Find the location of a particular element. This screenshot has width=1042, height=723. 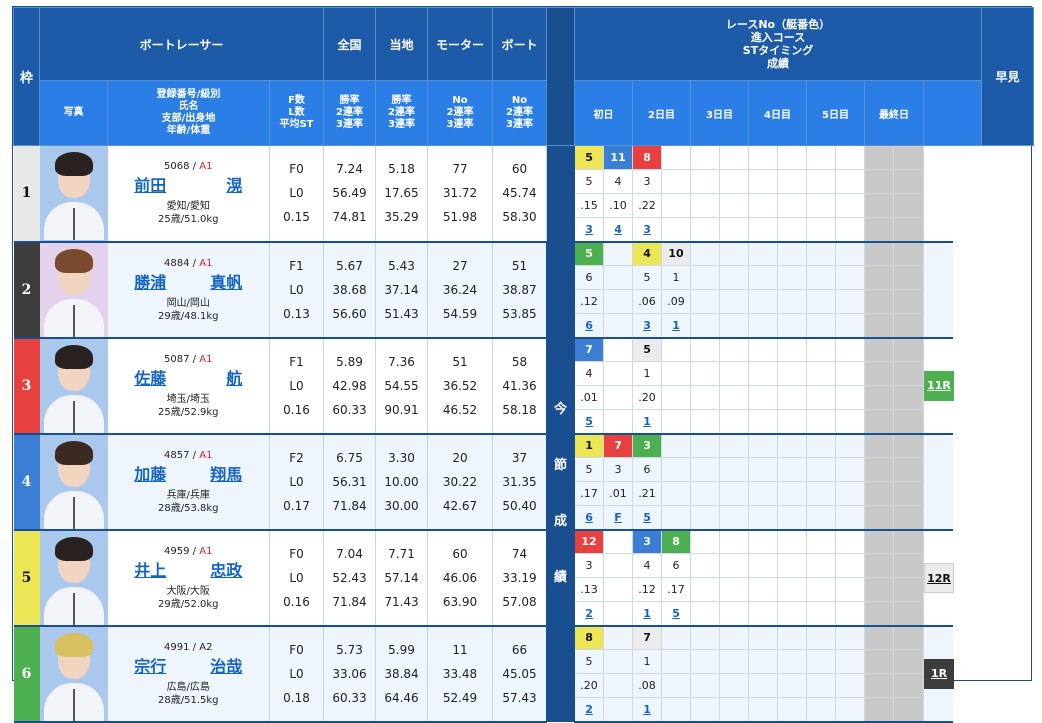

fl-stats: F1 L0 0.13 is located at coordinates (297, 290).